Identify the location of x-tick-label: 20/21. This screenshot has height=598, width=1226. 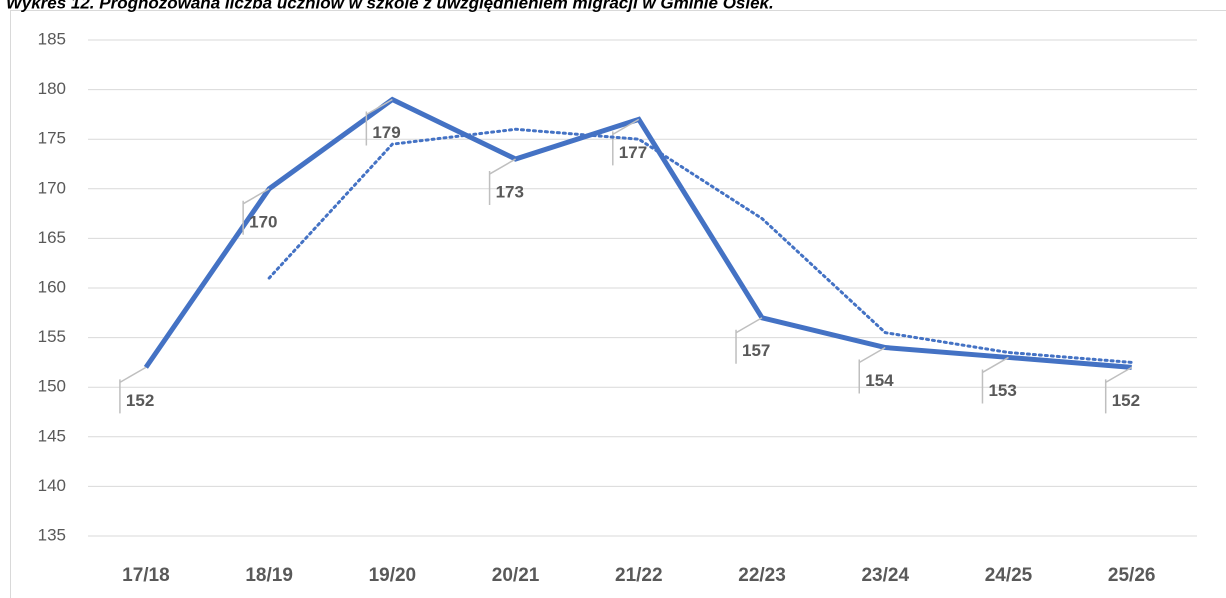
(516, 575).